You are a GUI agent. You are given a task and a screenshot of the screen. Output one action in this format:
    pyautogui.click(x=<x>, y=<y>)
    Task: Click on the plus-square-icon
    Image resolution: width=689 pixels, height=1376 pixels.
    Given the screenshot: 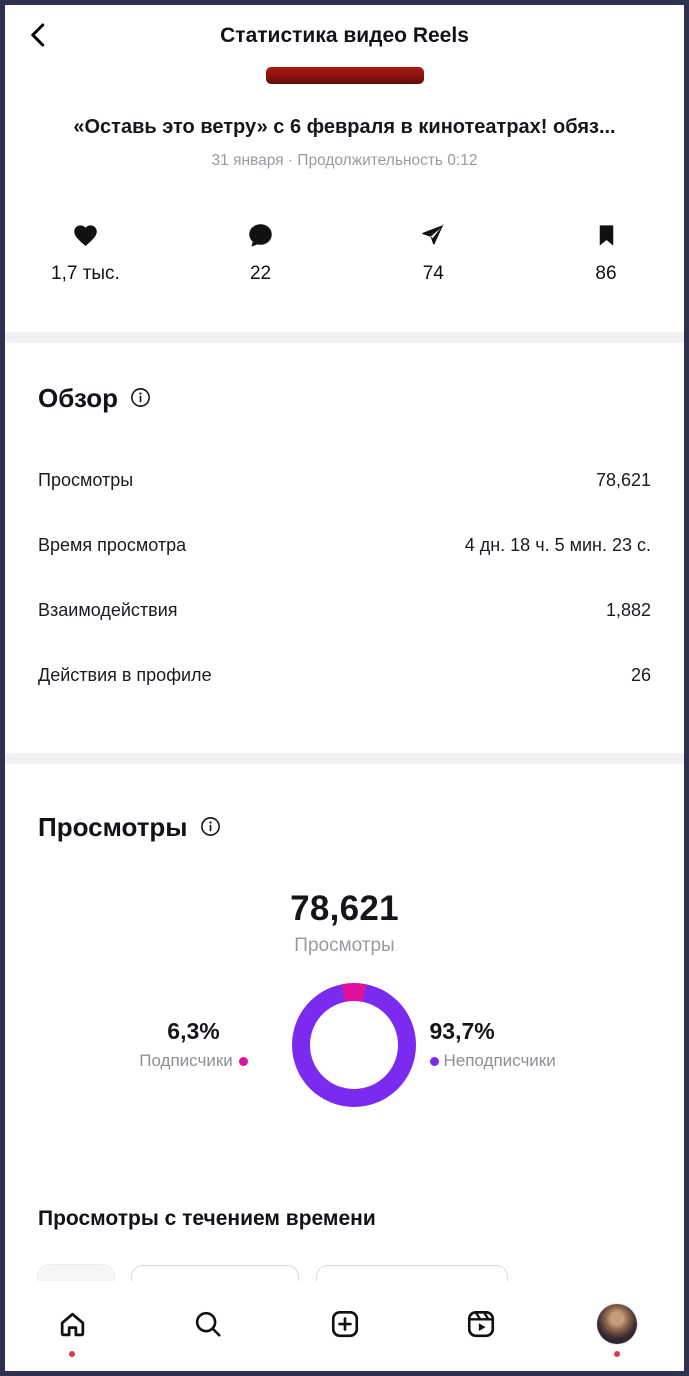 What is the action you would take?
    pyautogui.click(x=345, y=1324)
    